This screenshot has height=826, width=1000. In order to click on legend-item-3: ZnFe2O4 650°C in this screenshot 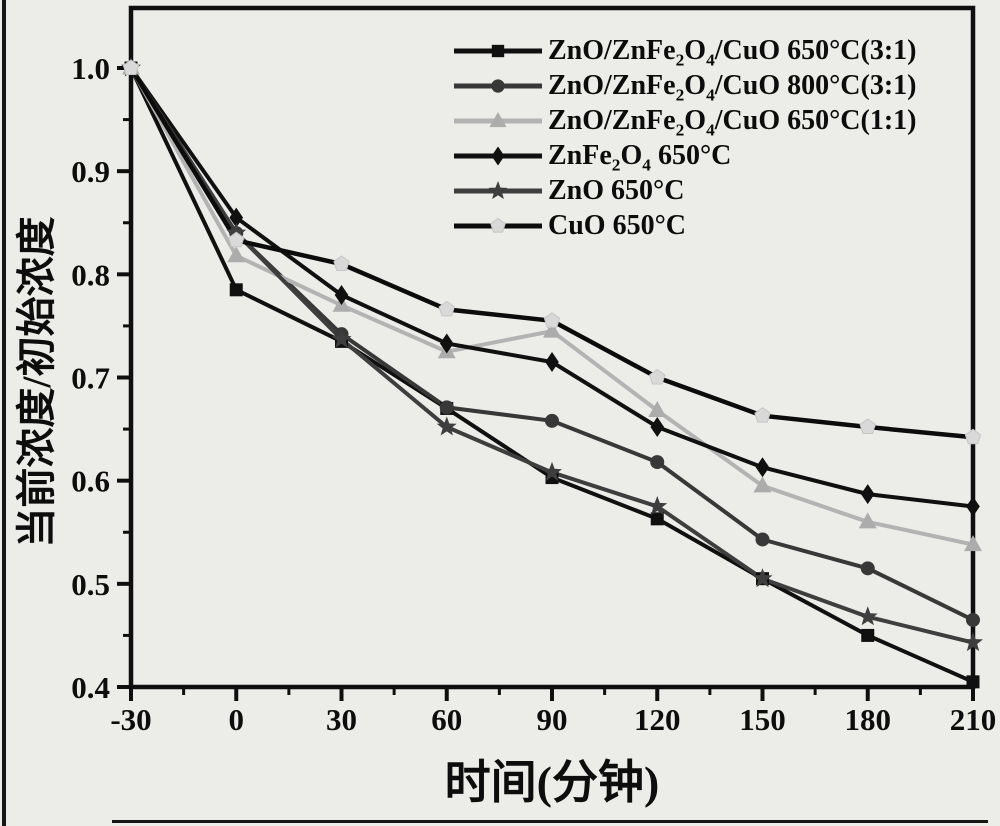, I will do `click(684, 157)`.